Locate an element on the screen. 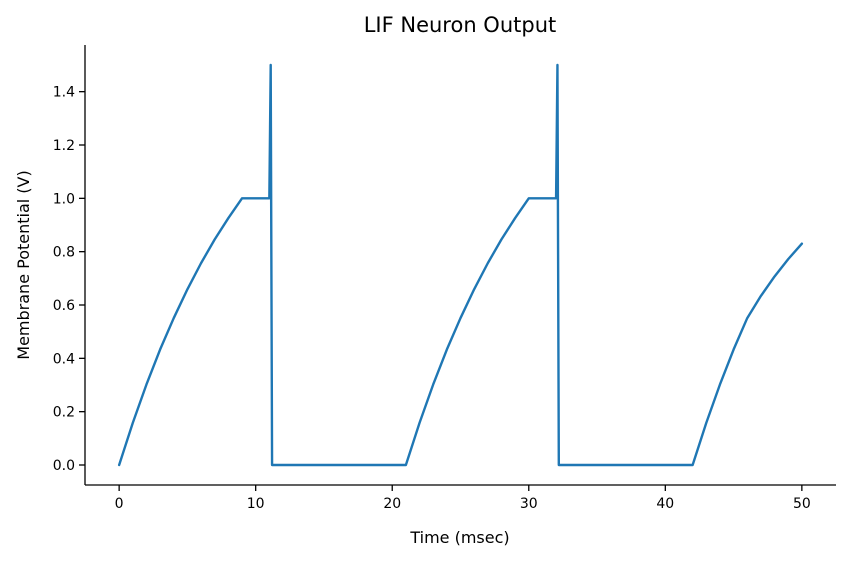  x-tick-label: 10 is located at coordinates (256, 504).